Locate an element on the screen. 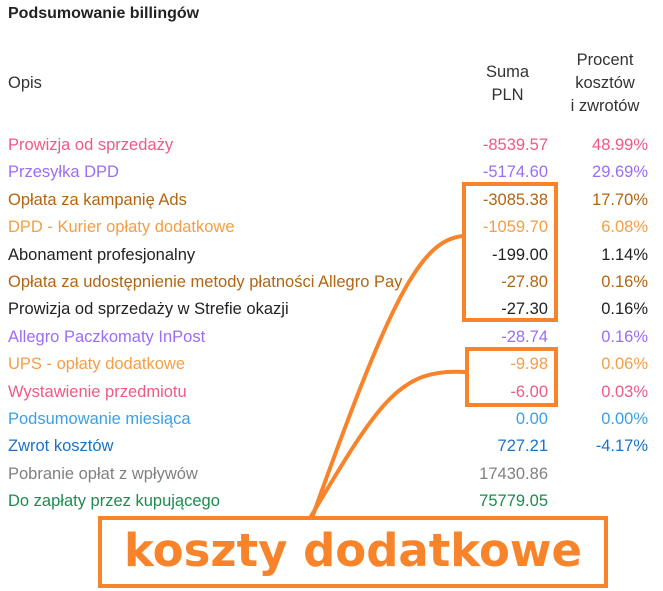  row-percent: 1.14% is located at coordinates (624, 254).